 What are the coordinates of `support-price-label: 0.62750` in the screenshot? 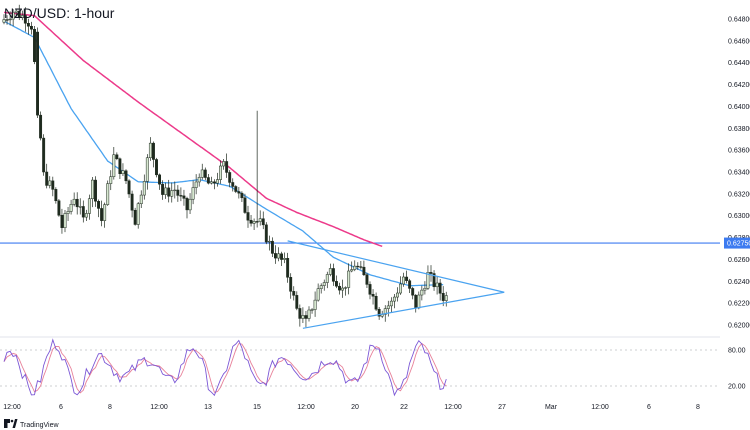 It's located at (738, 244).